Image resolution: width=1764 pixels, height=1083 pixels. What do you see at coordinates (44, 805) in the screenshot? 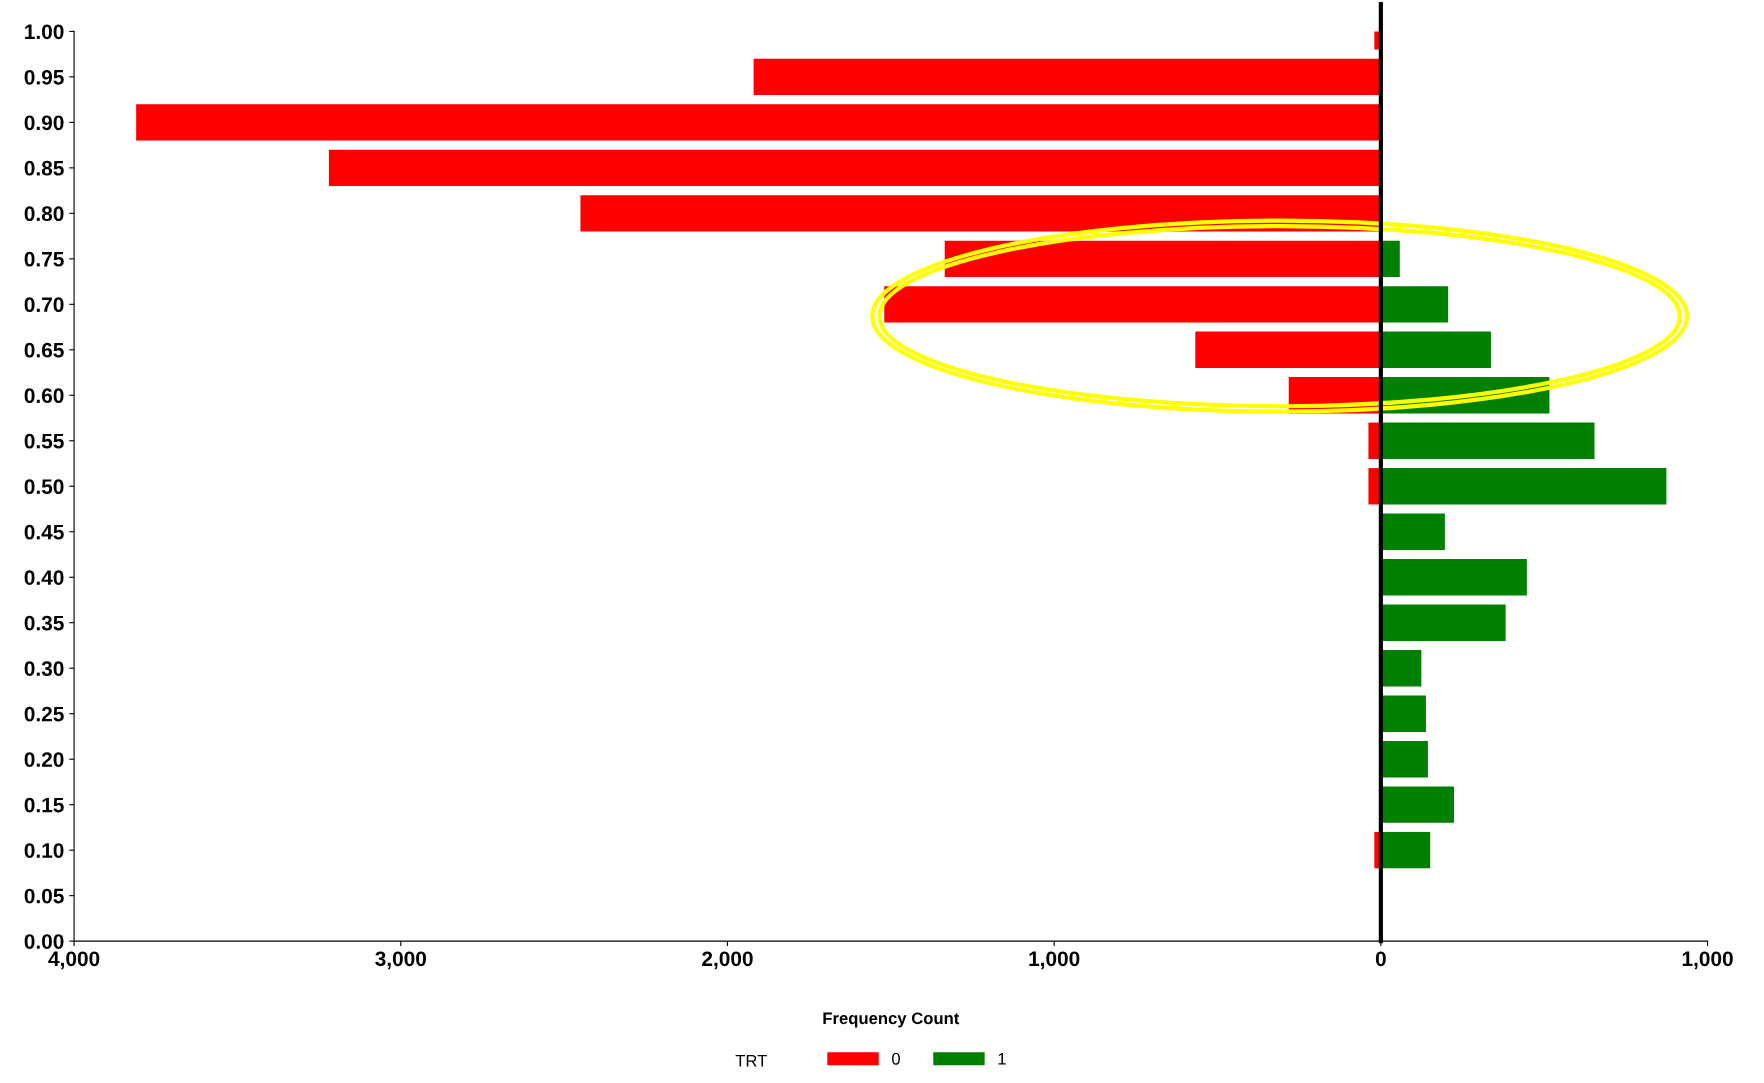
I see `y-tick-label: 0.15` at bounding box center [44, 805].